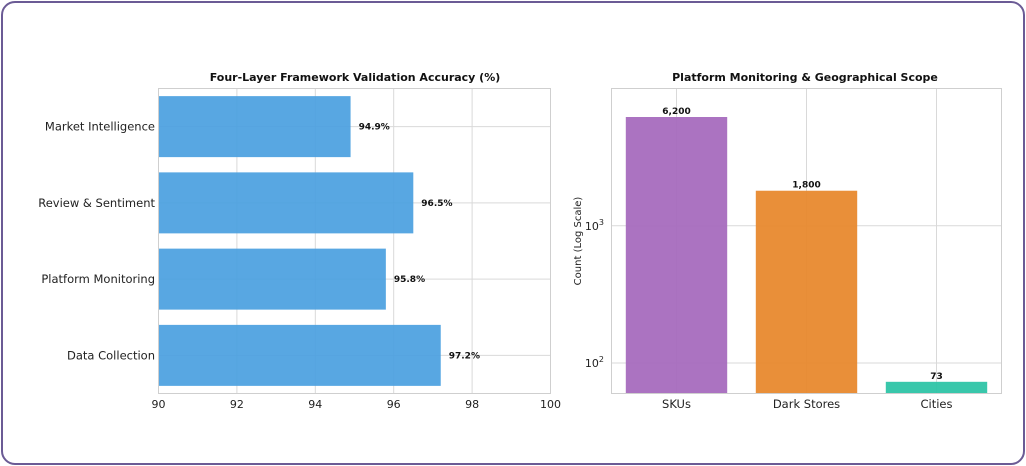  Describe the element at coordinates (578, 241) in the screenshot. I see `scope-y-axis-label: Count (Log Scale)` at that location.